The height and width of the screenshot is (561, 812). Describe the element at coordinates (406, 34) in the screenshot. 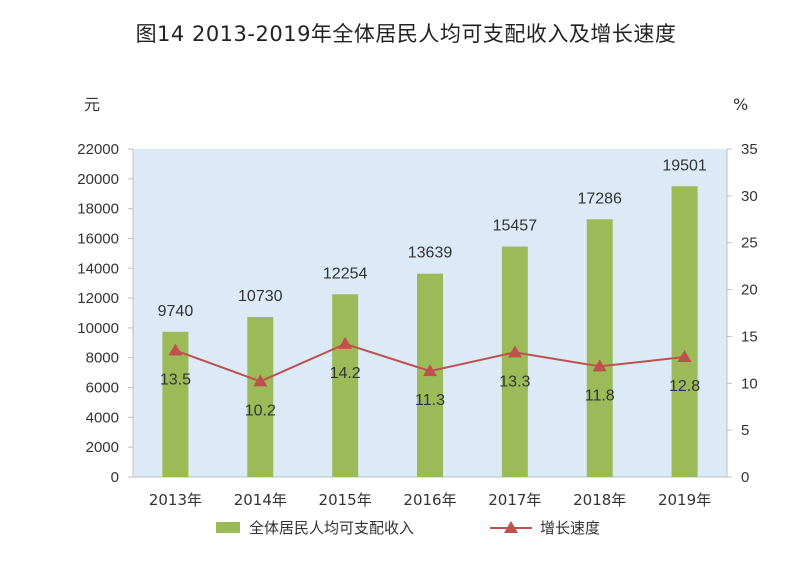

I see `chart-title: 图14 2013-2019年全体居民人均可支配收入及增长速度` at that location.